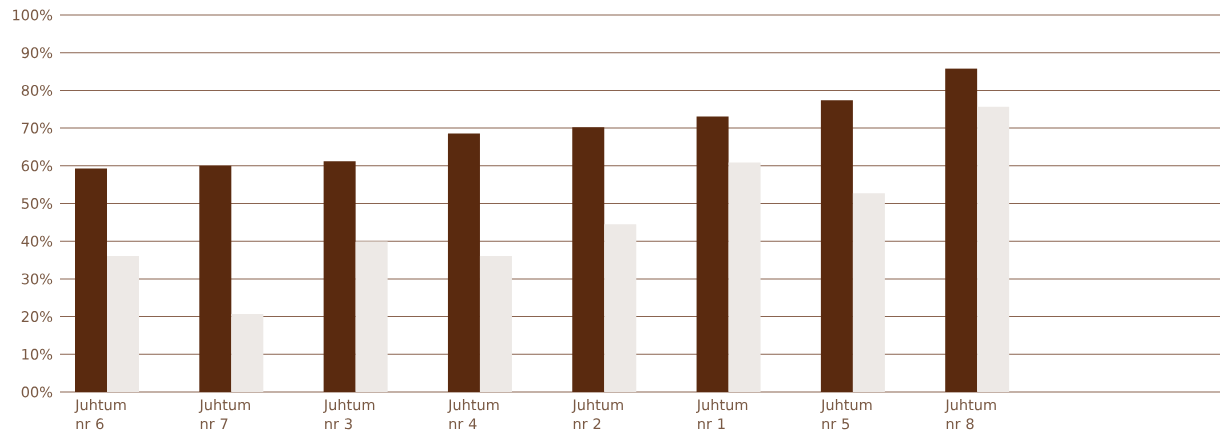  I want to click on y-tick-label: 100%, so click(33, 15).